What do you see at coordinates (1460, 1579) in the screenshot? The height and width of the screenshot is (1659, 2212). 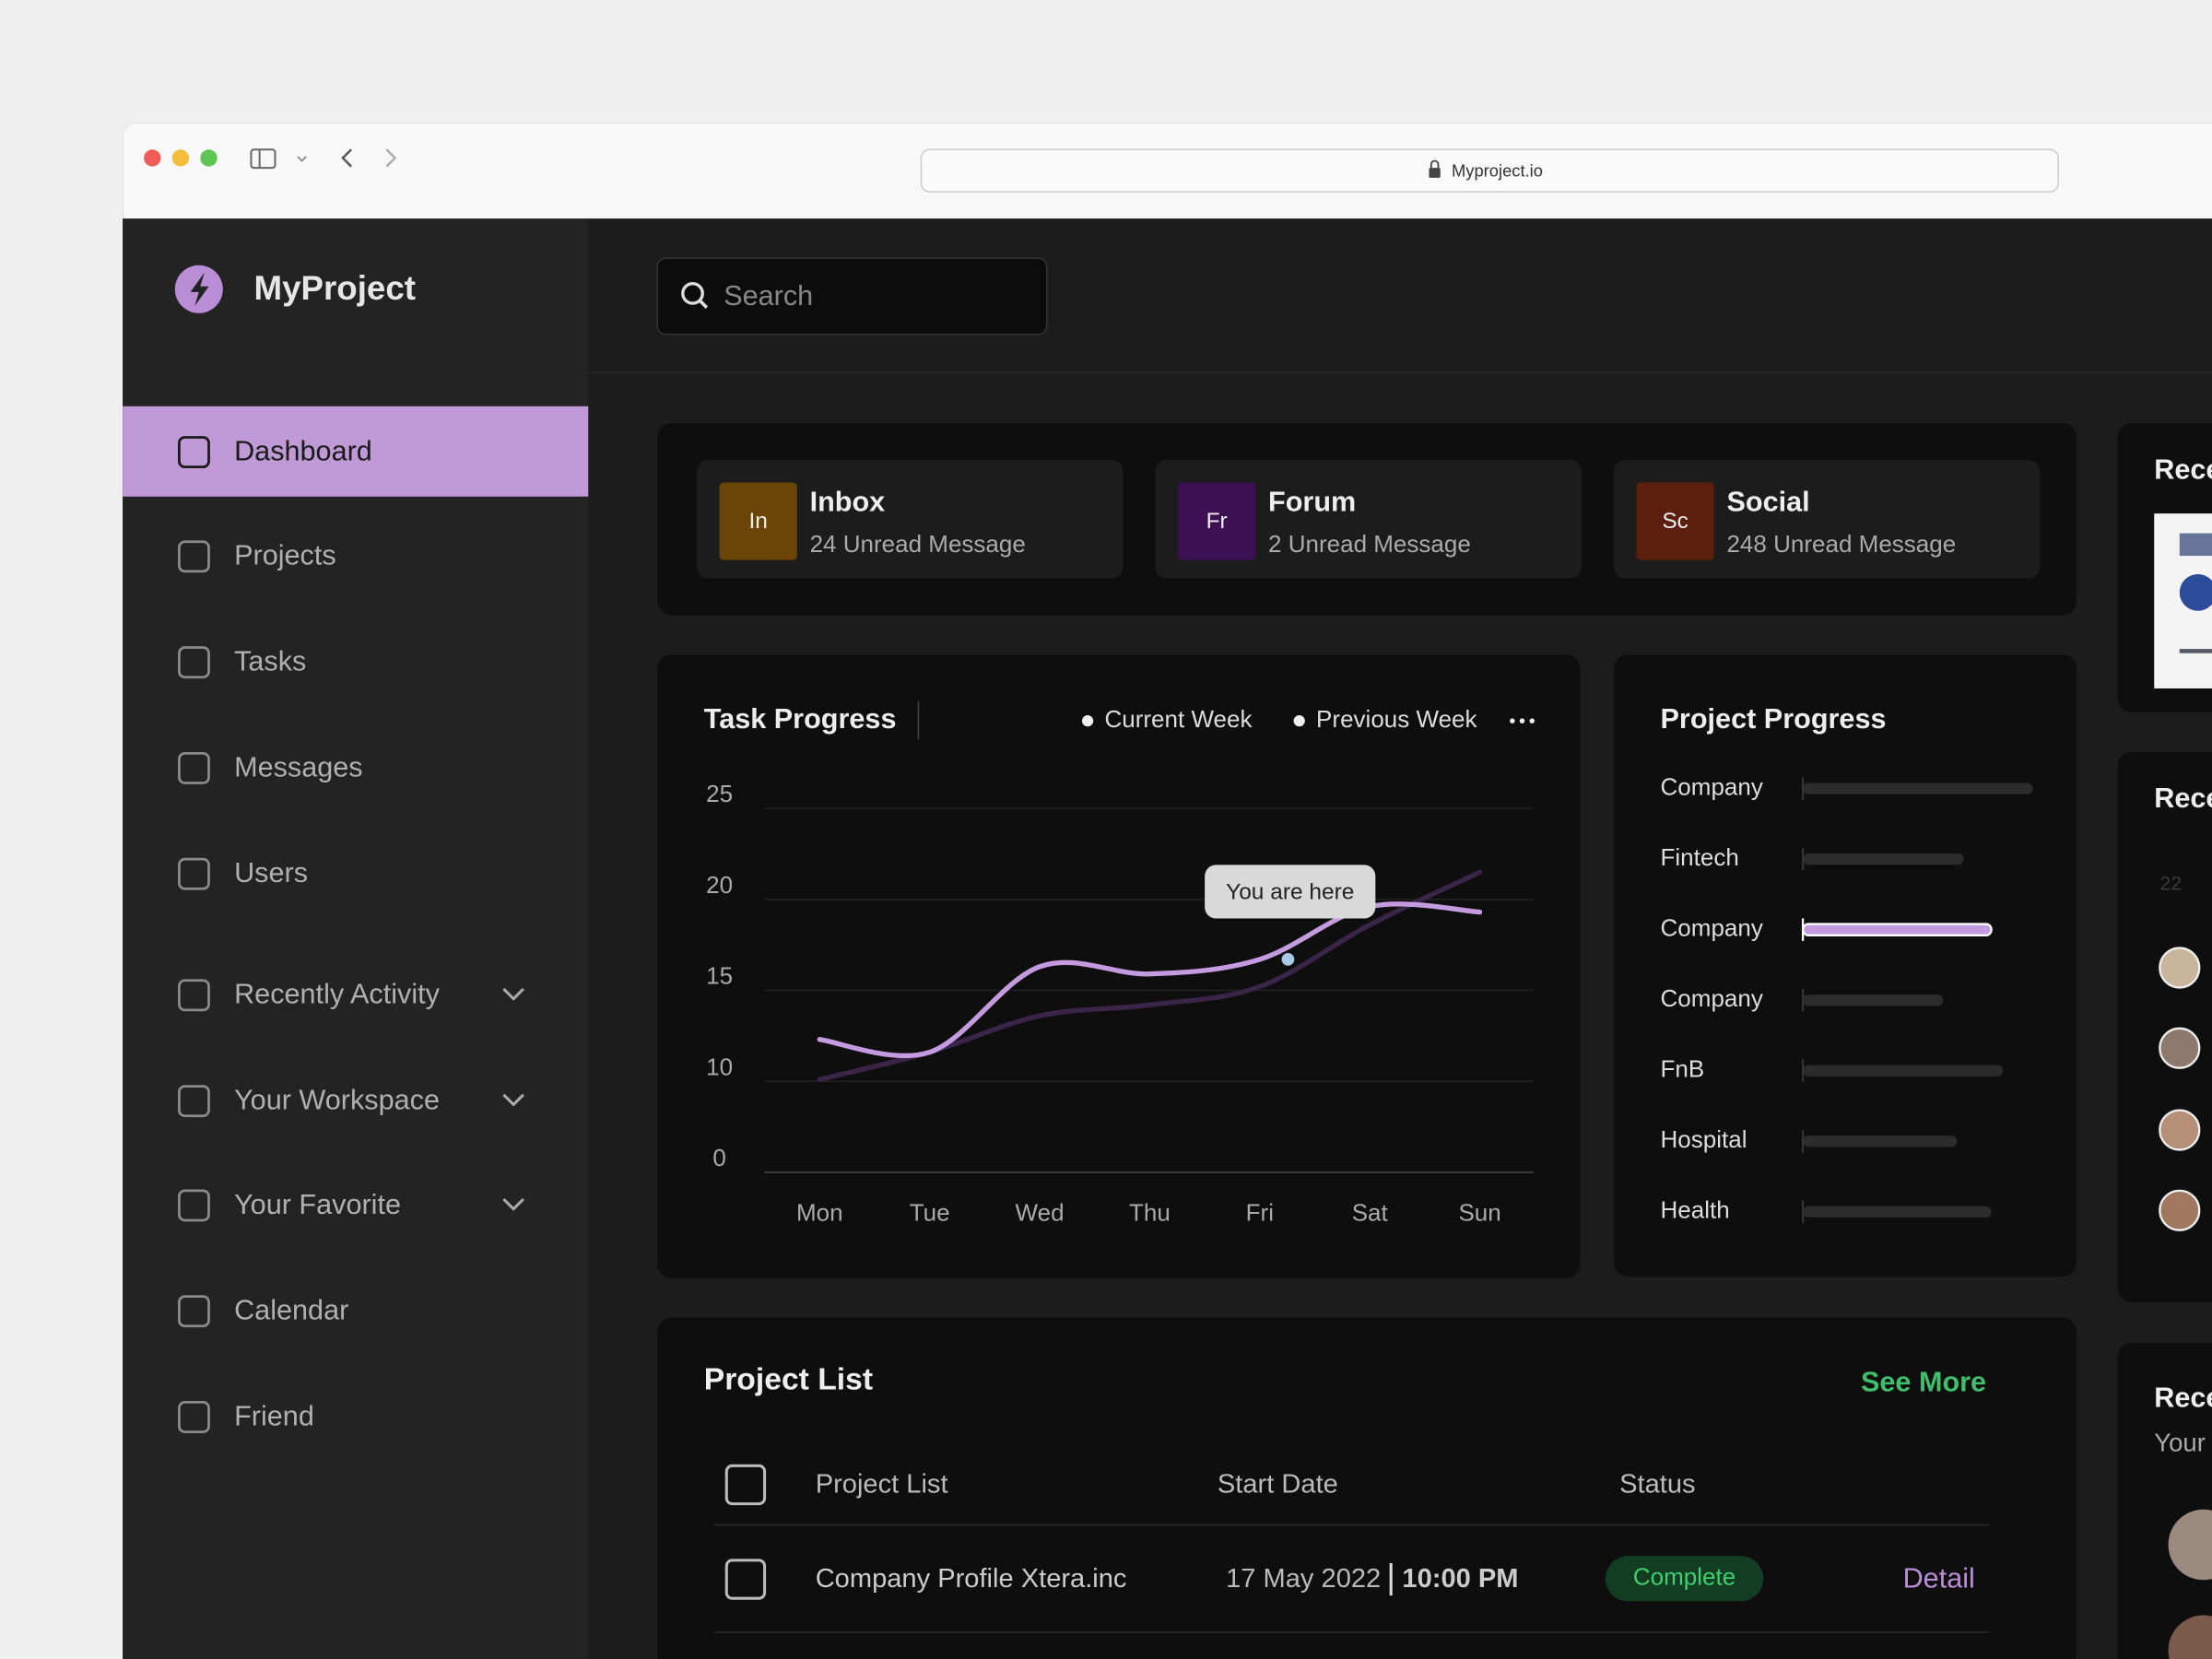 I see `start-time: 10:00 PM` at bounding box center [1460, 1579].